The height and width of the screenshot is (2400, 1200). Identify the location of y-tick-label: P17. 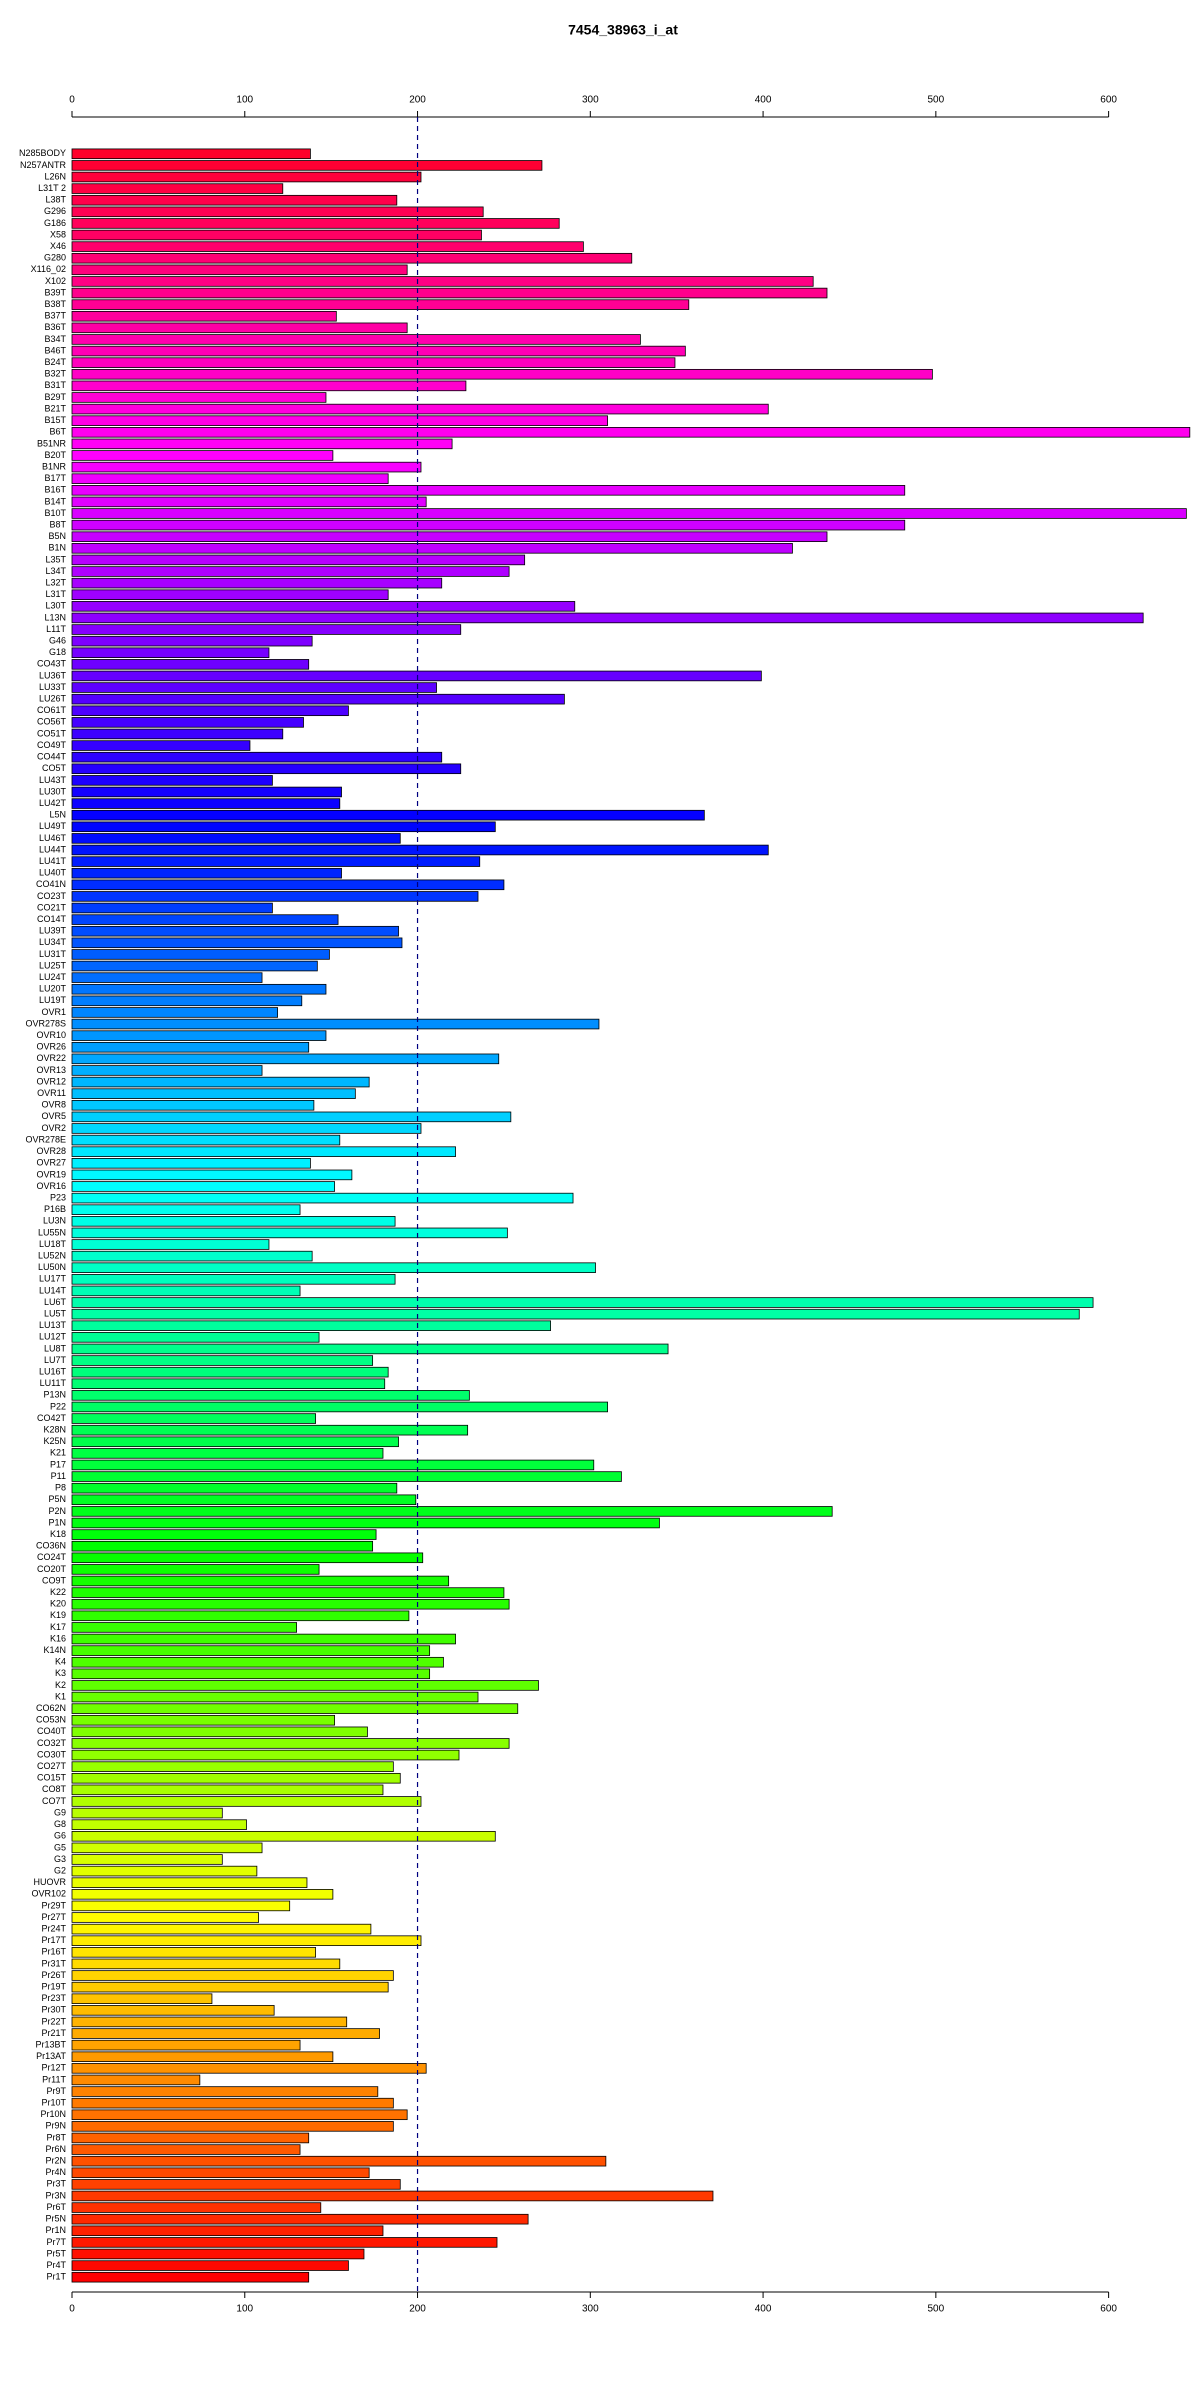
(58, 1464).